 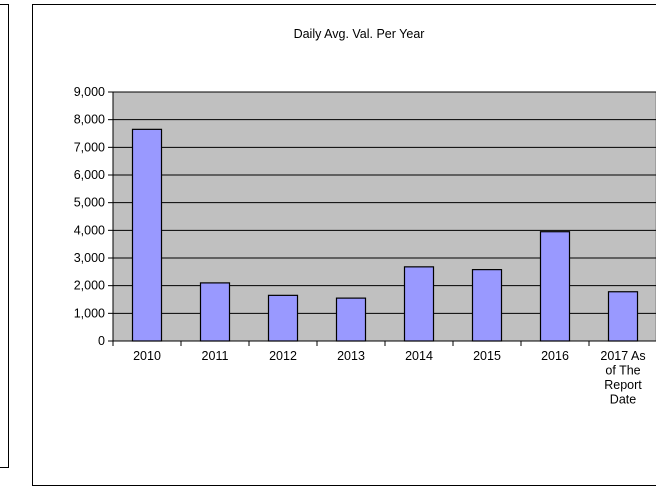 What do you see at coordinates (89, 120) in the screenshot?
I see `y-tick-label: 8,000` at bounding box center [89, 120].